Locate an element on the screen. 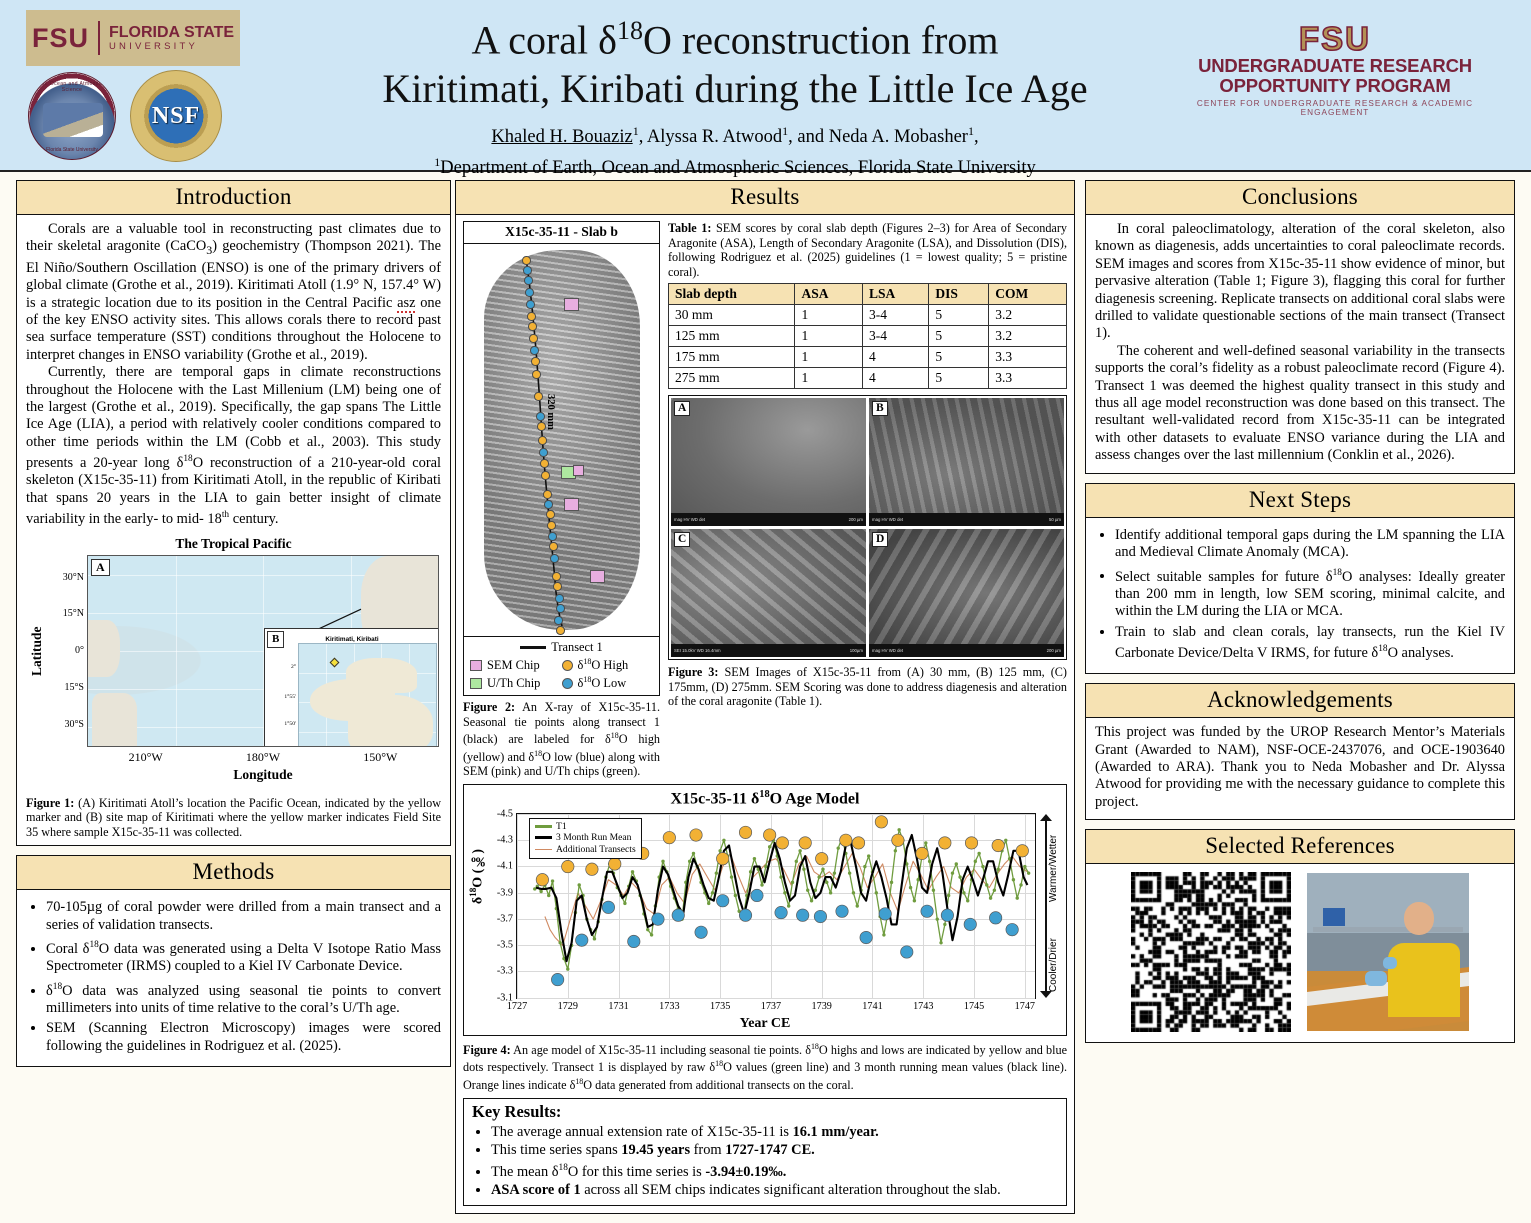 The width and height of the screenshot is (1531, 1223). table-col-com: COM is located at coordinates (1027, 294).